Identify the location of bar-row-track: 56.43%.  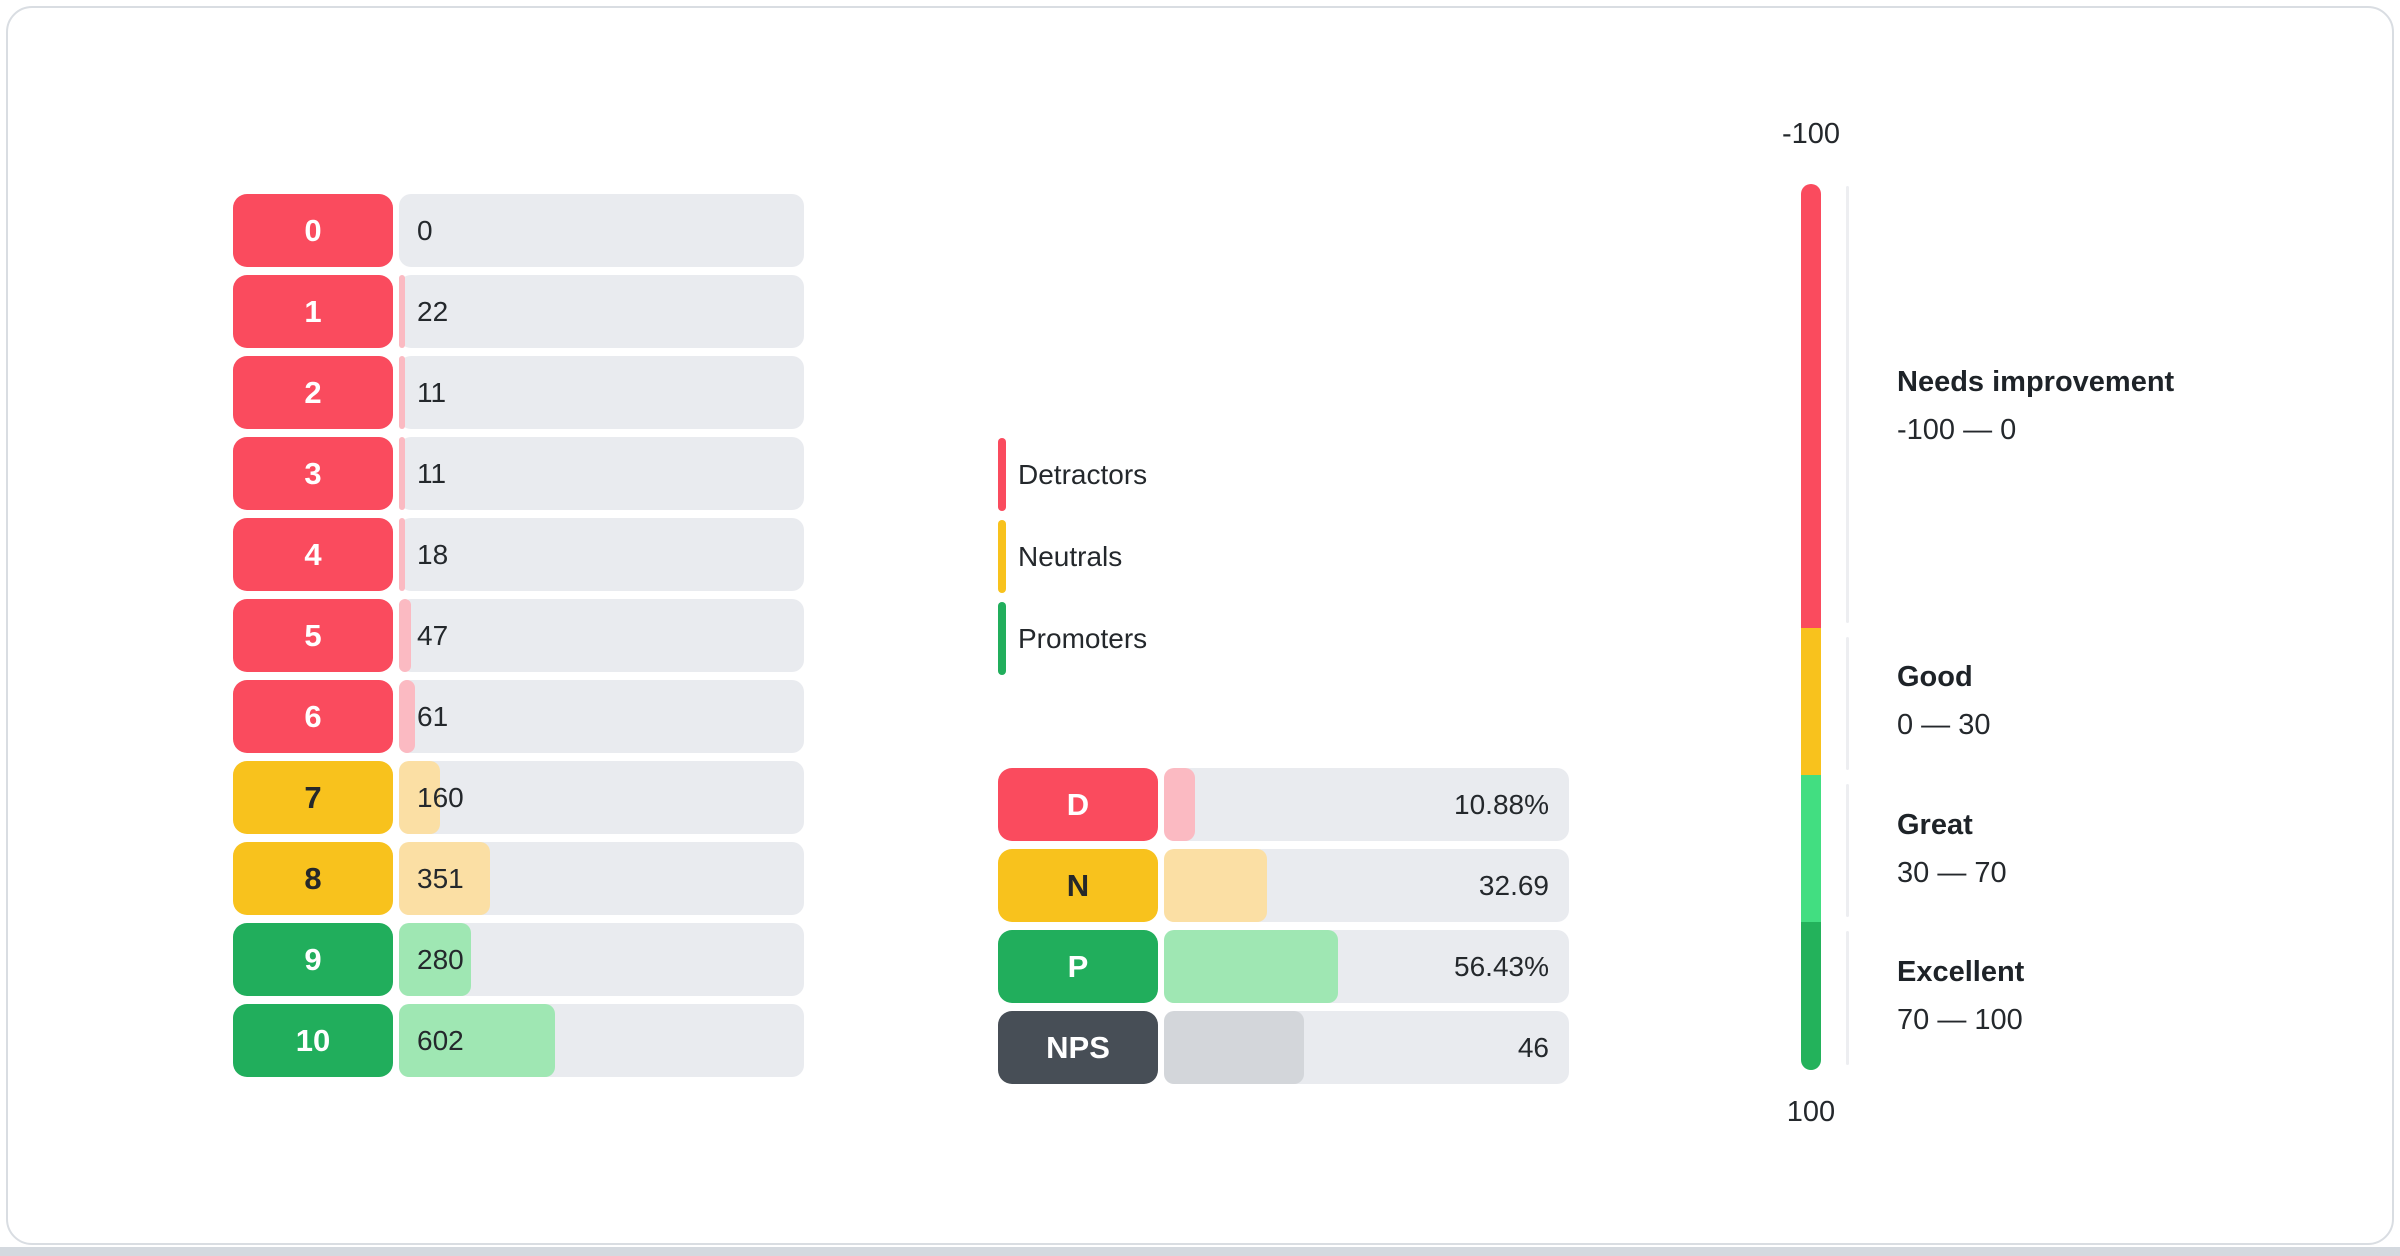
(1366, 966).